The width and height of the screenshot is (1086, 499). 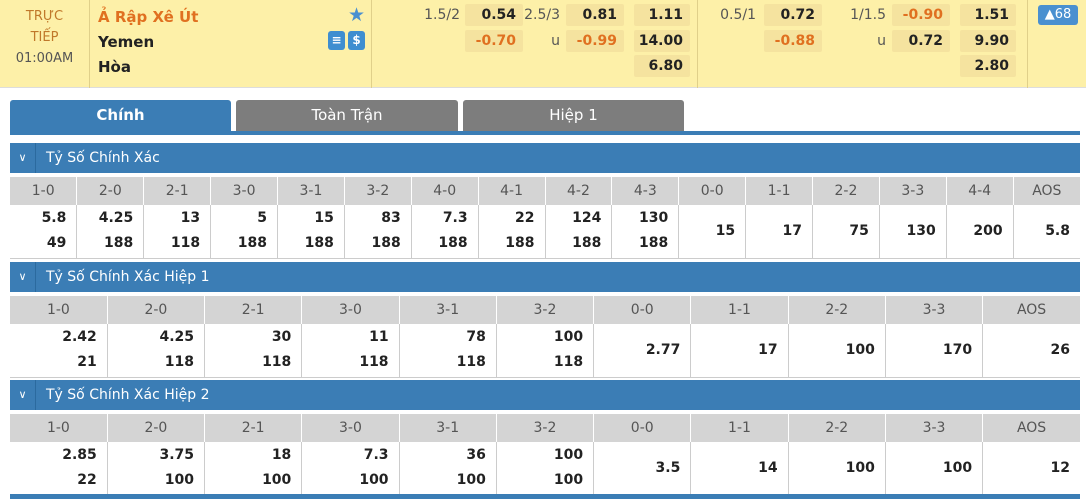 What do you see at coordinates (545, 395) in the screenshot?
I see `section-header: ∨ Tỷ Số Chính Xác Hiệp 2` at bounding box center [545, 395].